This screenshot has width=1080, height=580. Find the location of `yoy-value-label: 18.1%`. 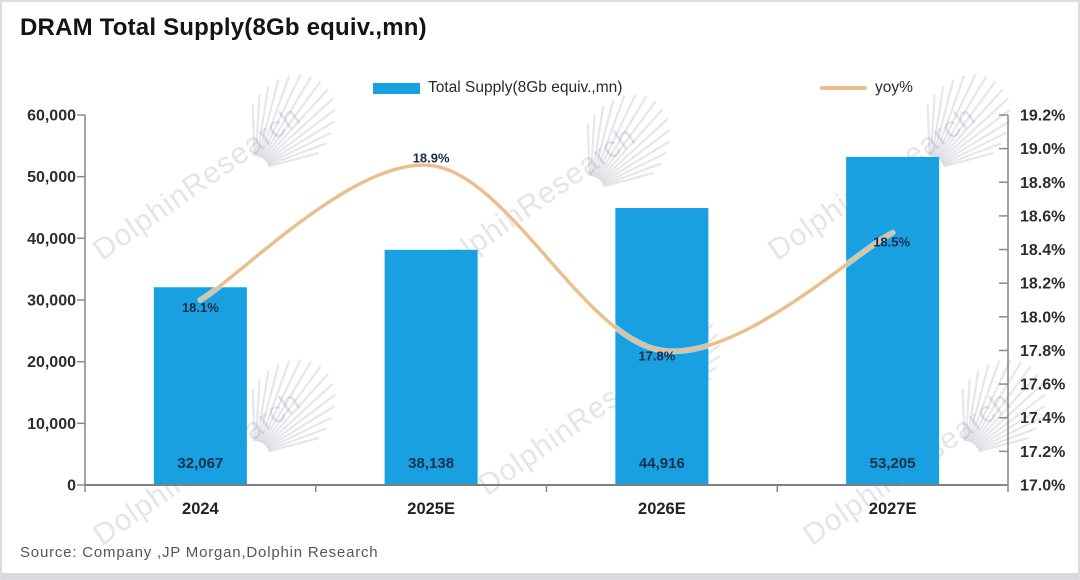

yoy-value-label: 18.1% is located at coordinates (200, 307).